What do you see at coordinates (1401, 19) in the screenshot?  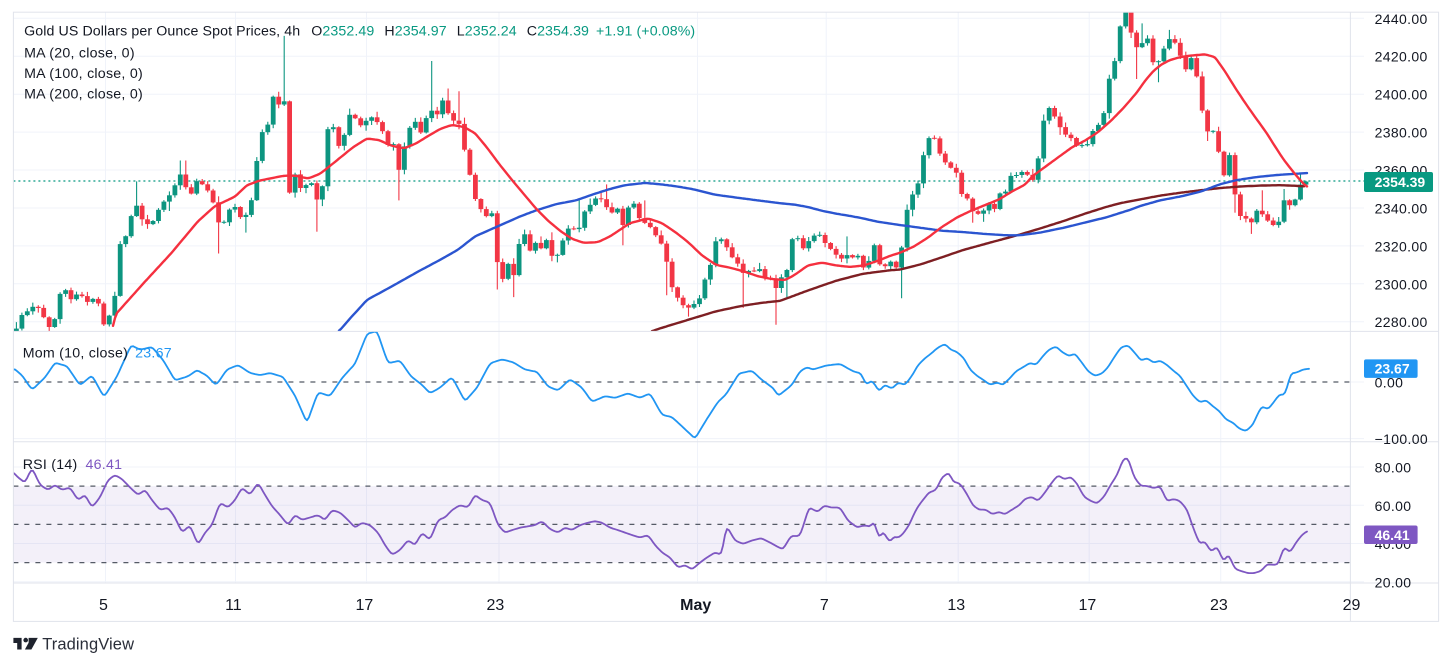 I see `svg-text: 2440.00` at bounding box center [1401, 19].